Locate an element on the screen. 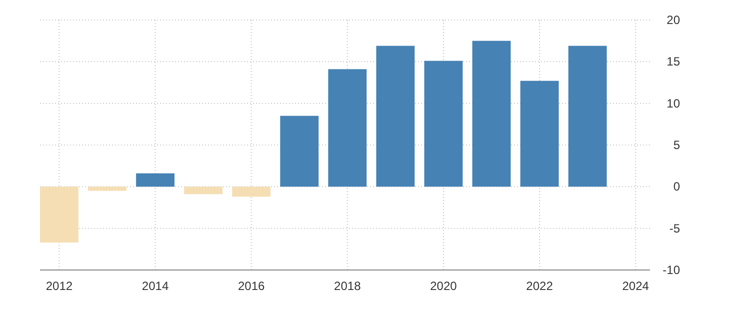 The height and width of the screenshot is (325, 730). x-tick-label: 2016 is located at coordinates (252, 286).